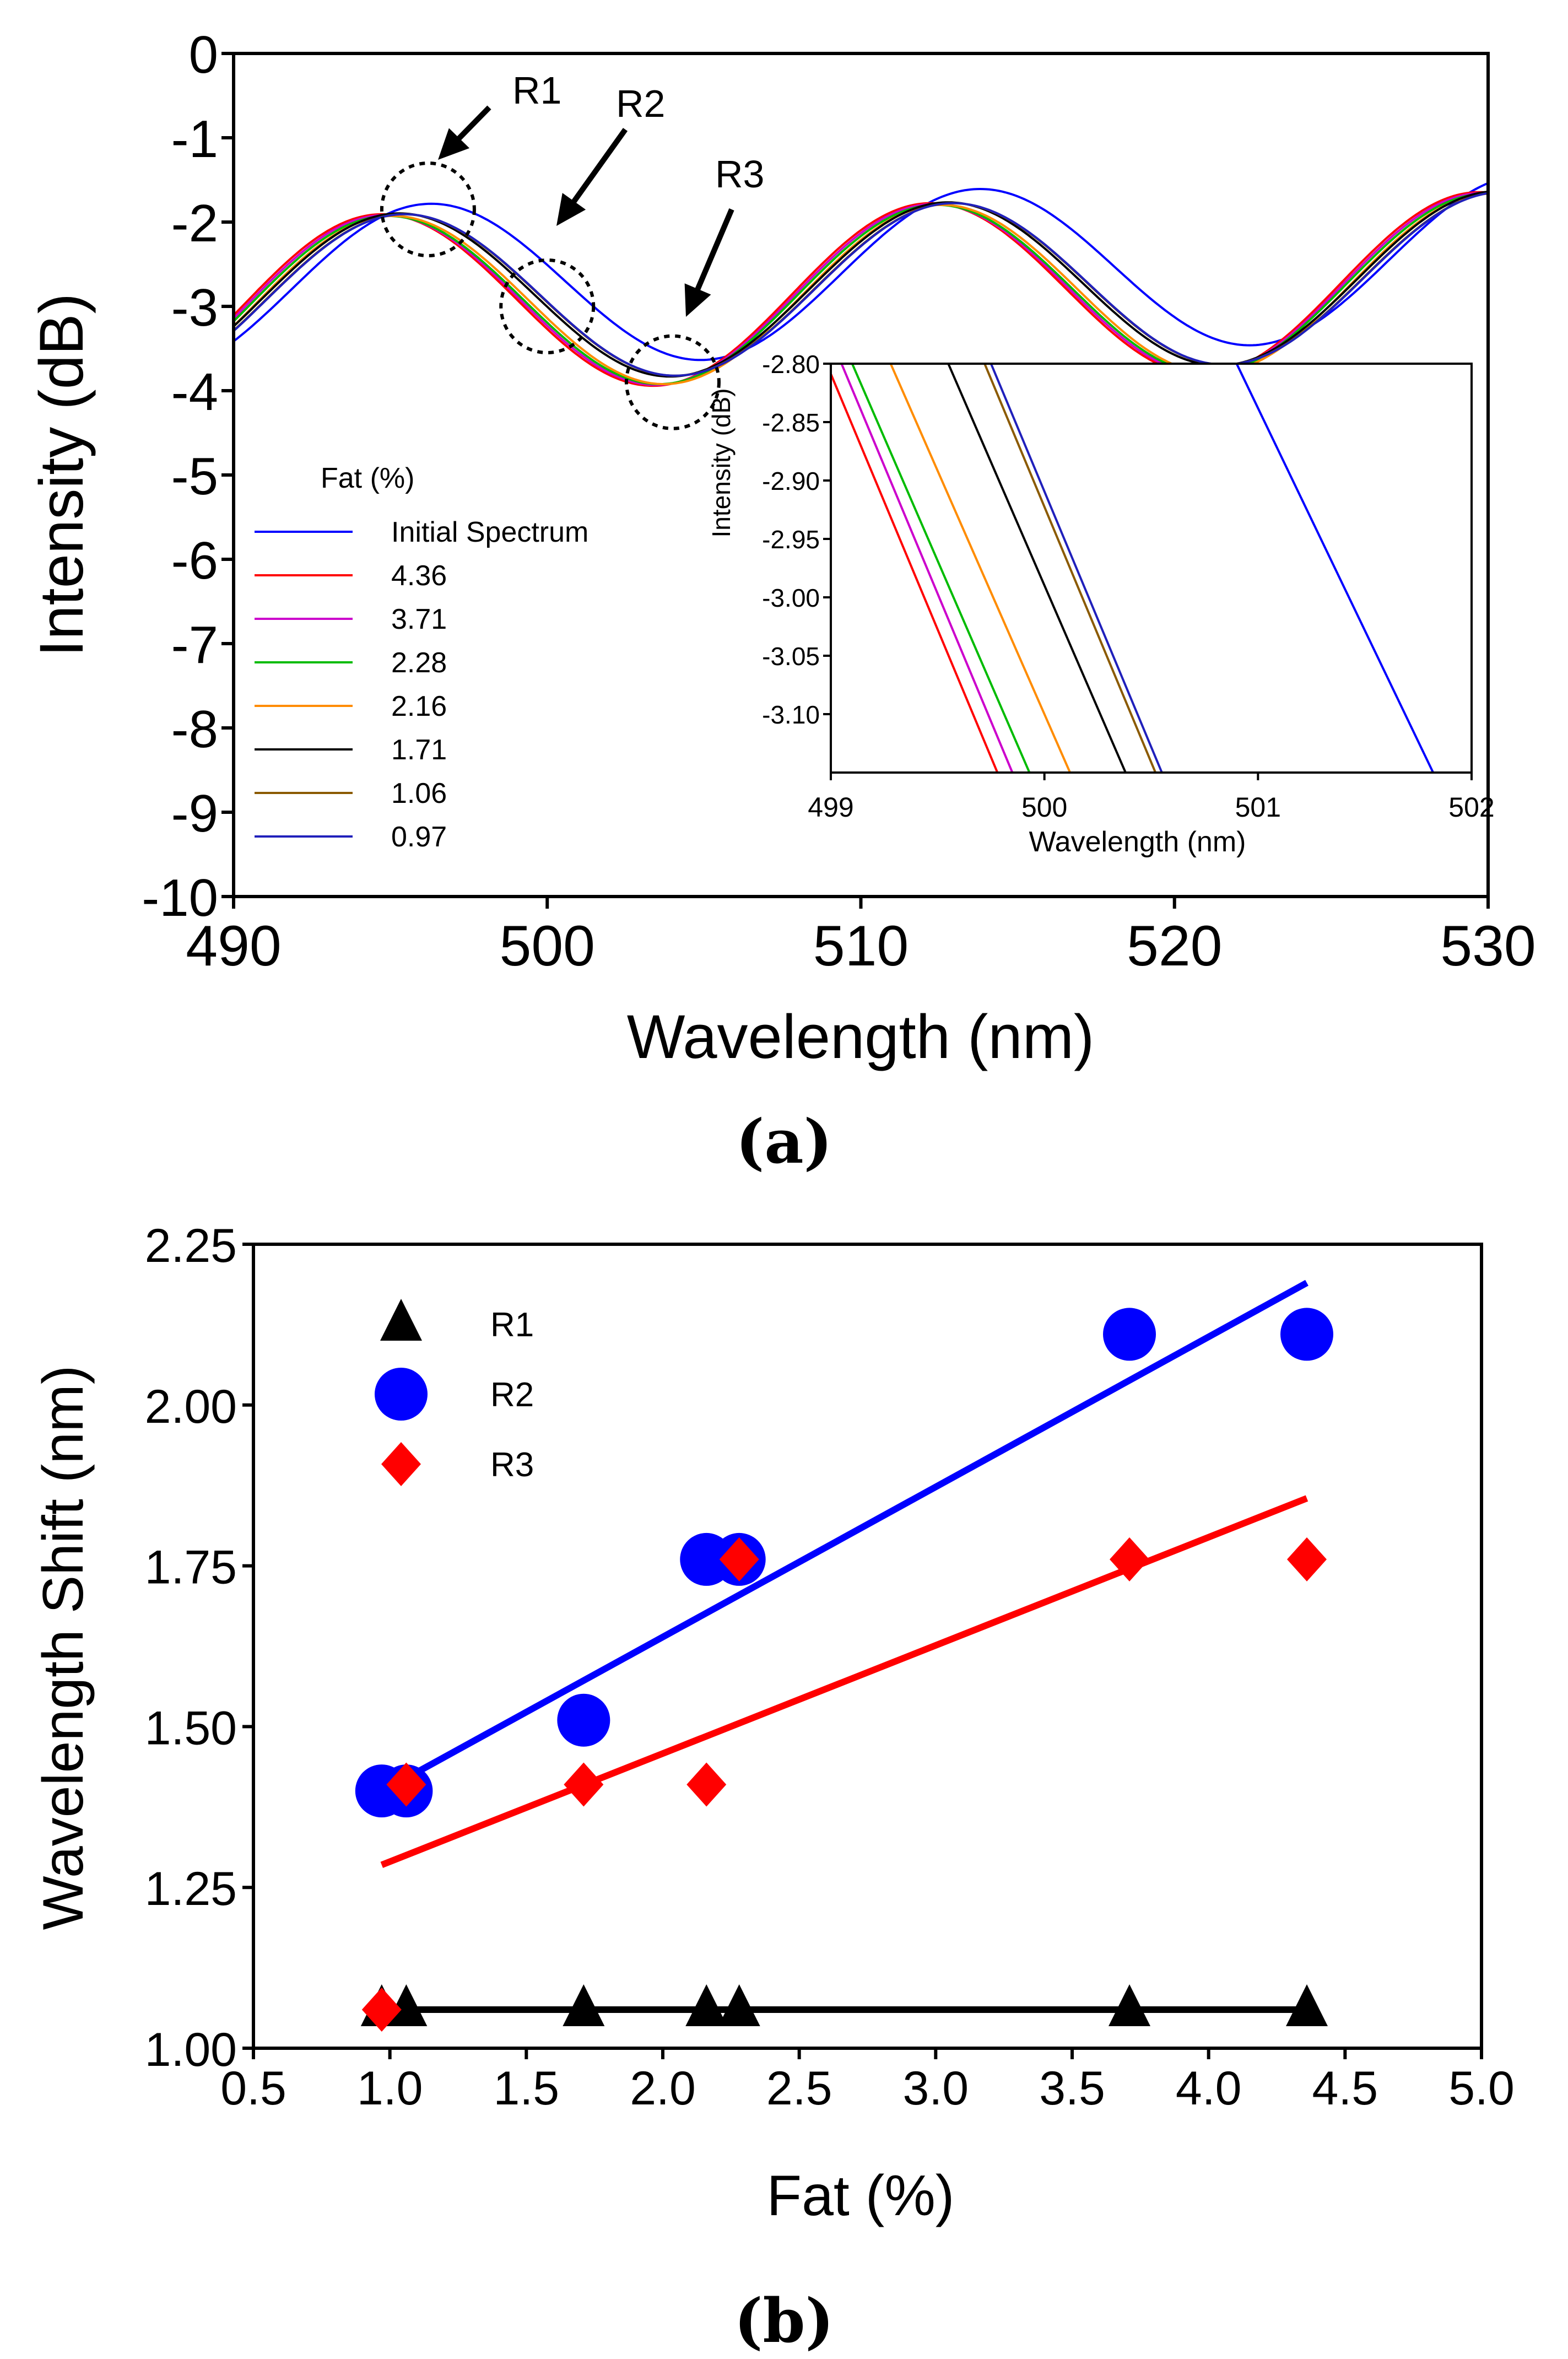 This screenshot has width=1568, height=2359. I want to click on x-tick-label: 500, so click(547, 946).